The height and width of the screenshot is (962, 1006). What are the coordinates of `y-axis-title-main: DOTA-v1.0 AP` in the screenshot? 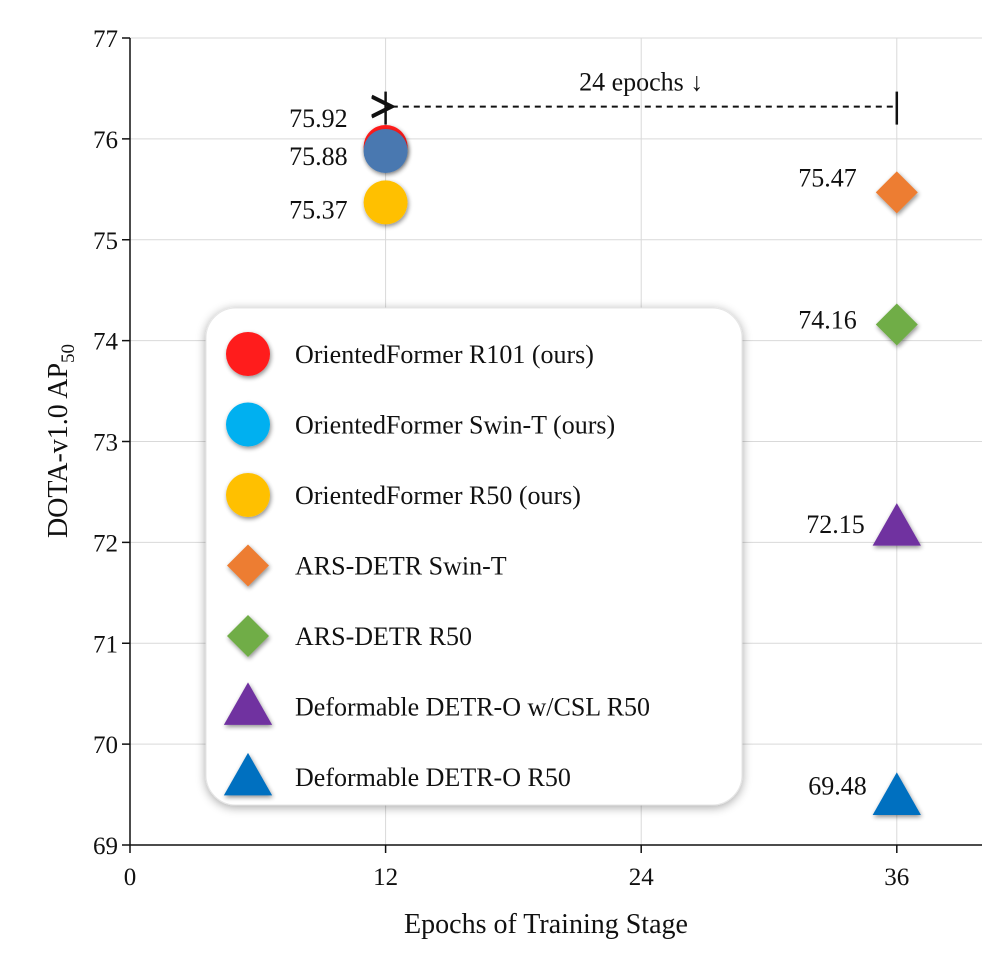 It's located at (58, 450).